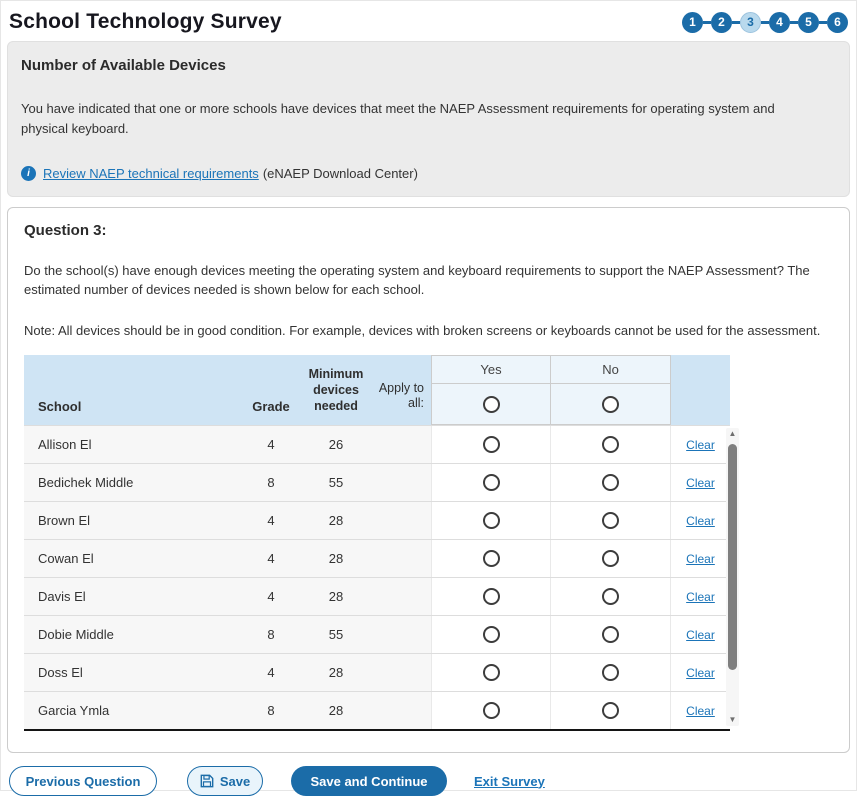  Describe the element at coordinates (60, 406) in the screenshot. I see `header-school: School` at that location.